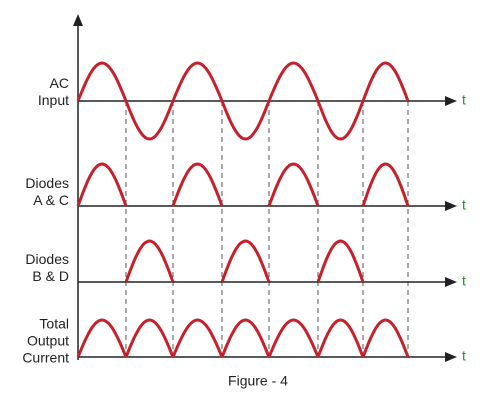 This screenshot has height=412, width=488. I want to click on caption: Figure - 4, so click(258, 381).